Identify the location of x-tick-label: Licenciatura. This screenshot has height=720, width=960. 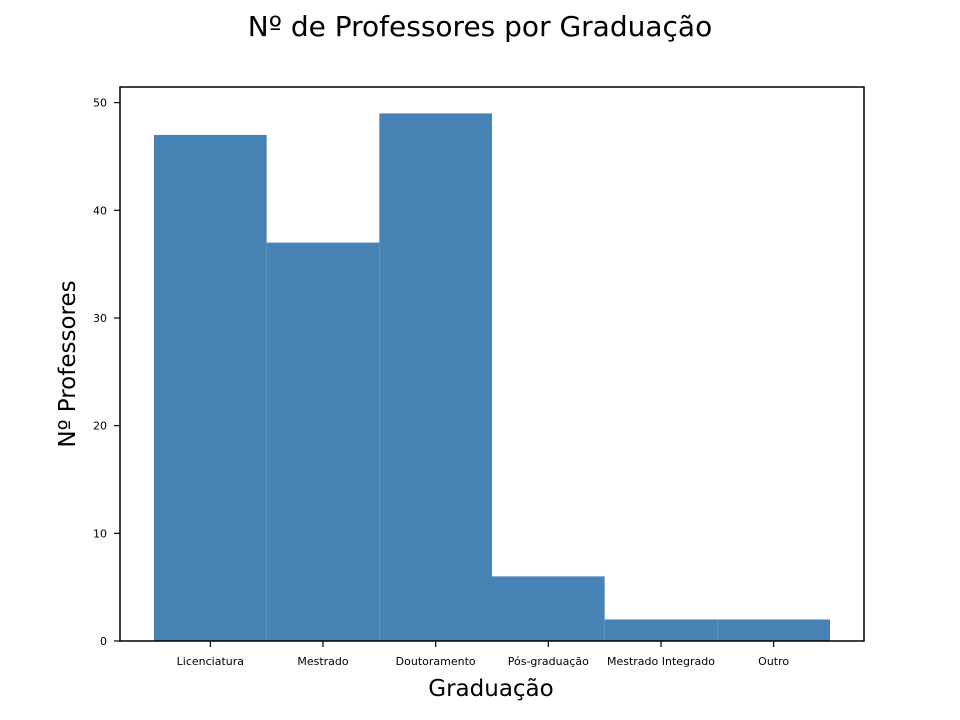
(210, 661).